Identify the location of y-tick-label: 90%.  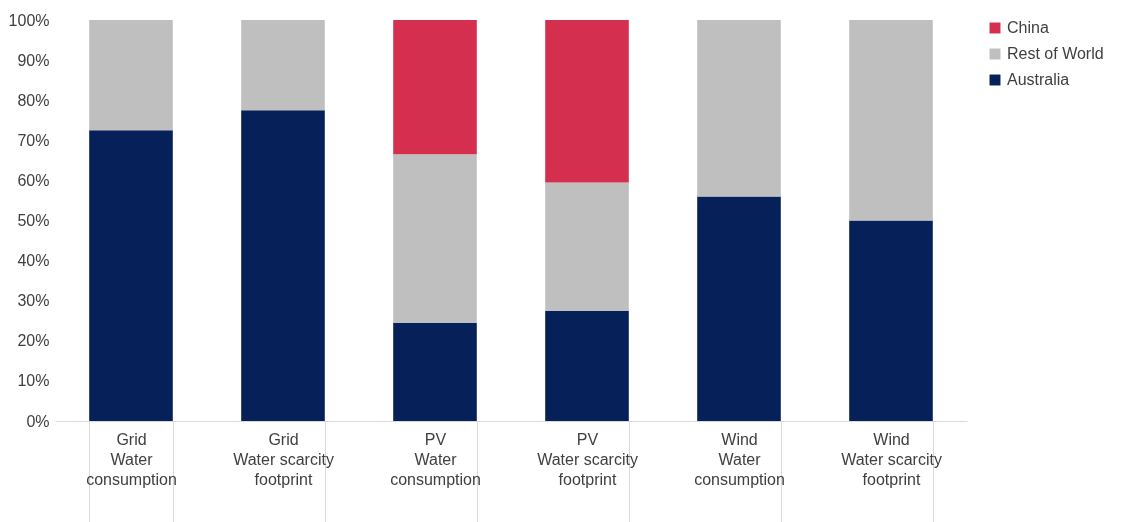
(33, 60).